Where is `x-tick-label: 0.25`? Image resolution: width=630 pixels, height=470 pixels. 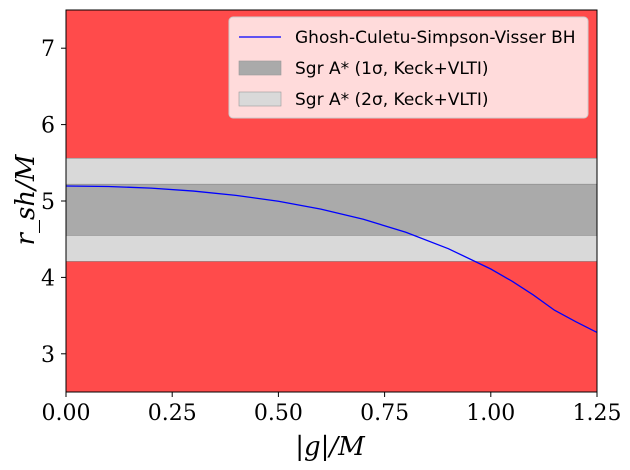
x-tick-label: 0.25 is located at coordinates (172, 413).